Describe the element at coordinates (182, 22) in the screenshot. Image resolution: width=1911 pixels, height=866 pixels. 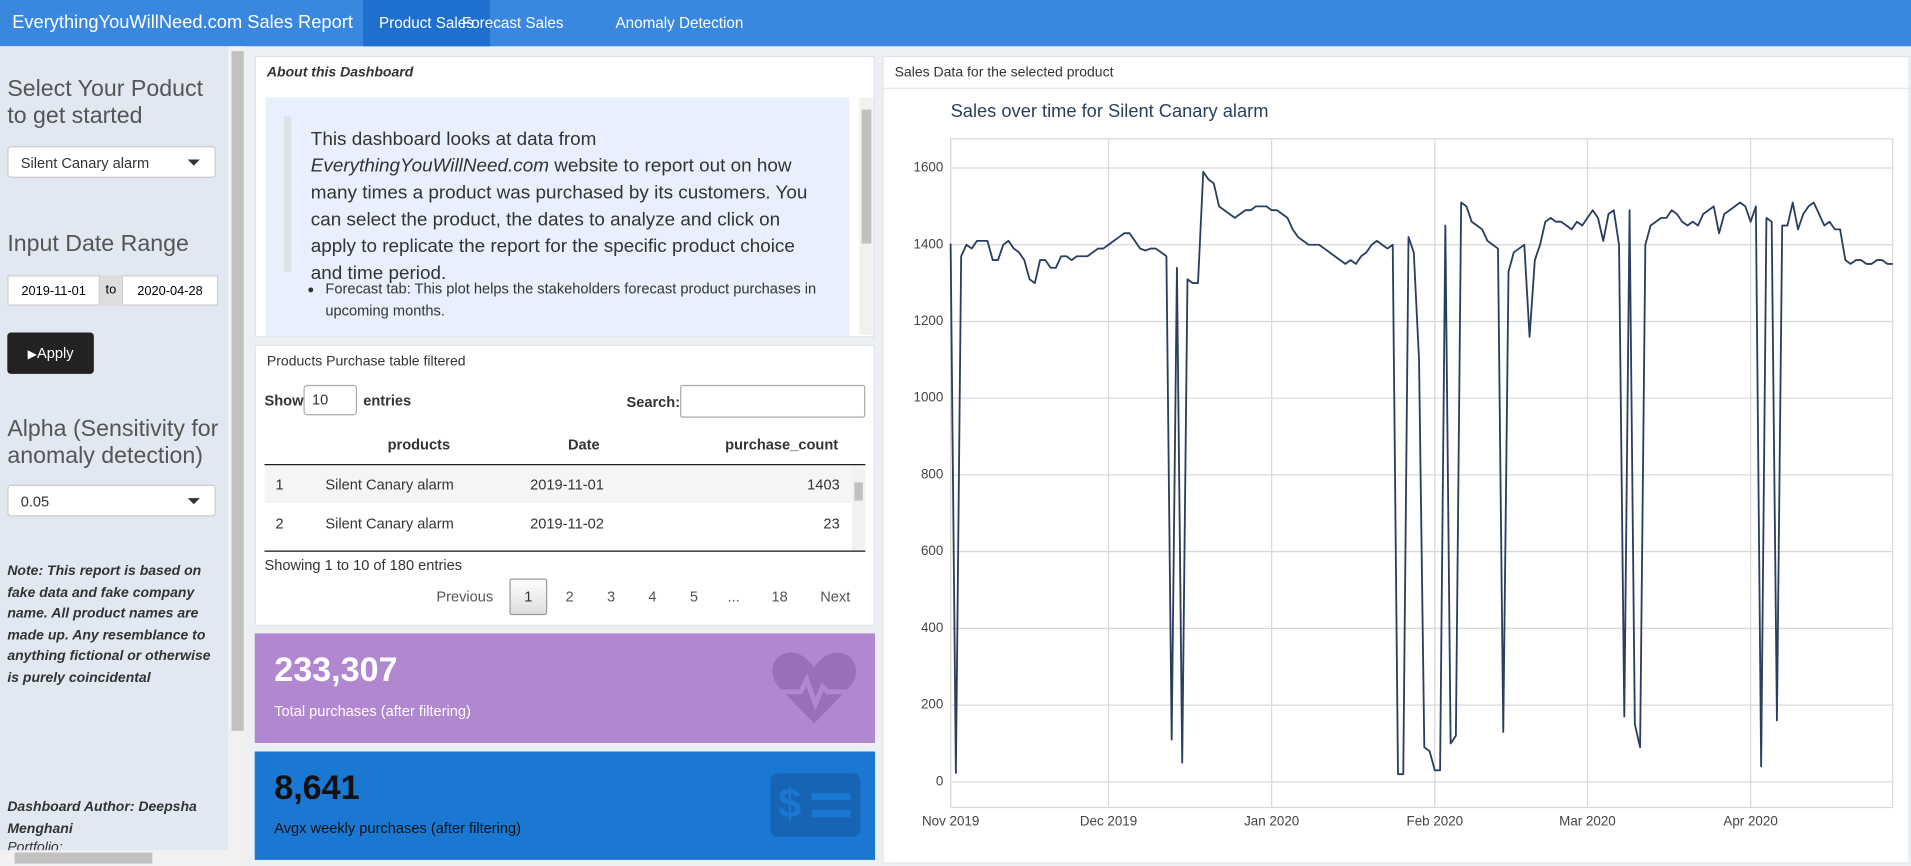
I see `brand: EverythingYouWillNeed.com Sales Report` at that location.